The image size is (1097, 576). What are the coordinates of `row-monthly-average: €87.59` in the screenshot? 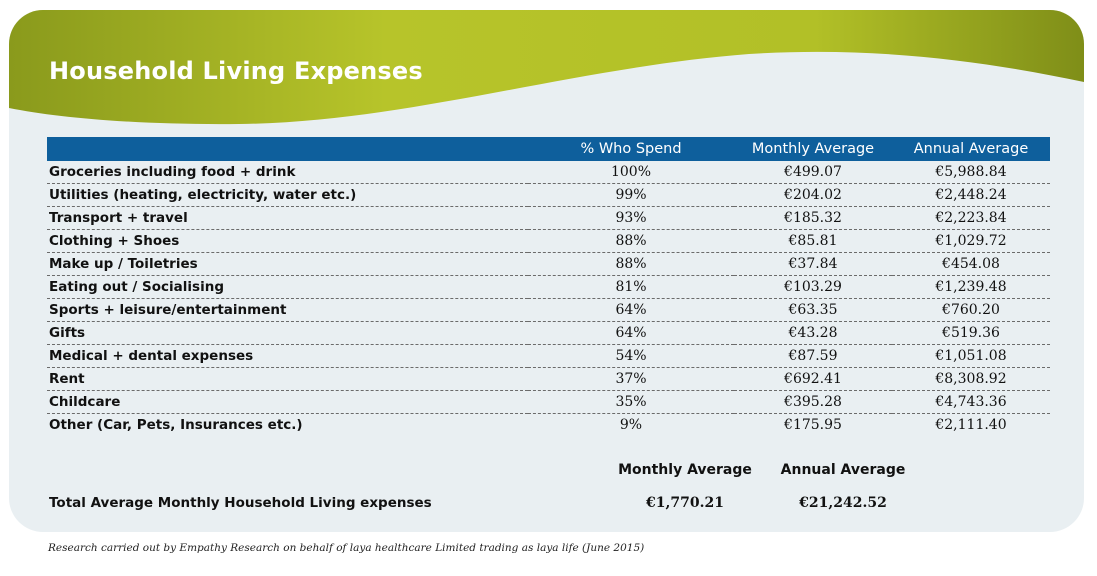 It's located at (813, 356).